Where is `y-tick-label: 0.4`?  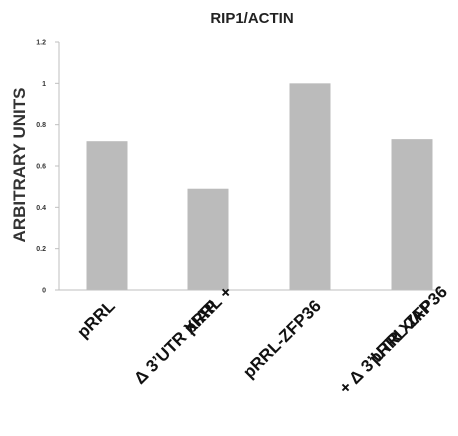
y-tick-label: 0.4 is located at coordinates (41, 208).